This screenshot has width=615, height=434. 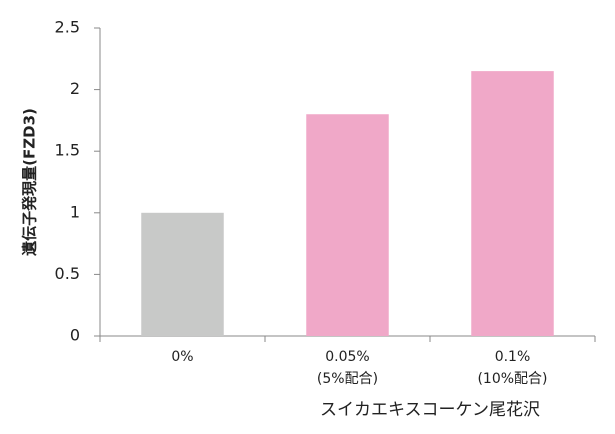 I want to click on y-tick-label: 2.5, so click(x=67, y=27).